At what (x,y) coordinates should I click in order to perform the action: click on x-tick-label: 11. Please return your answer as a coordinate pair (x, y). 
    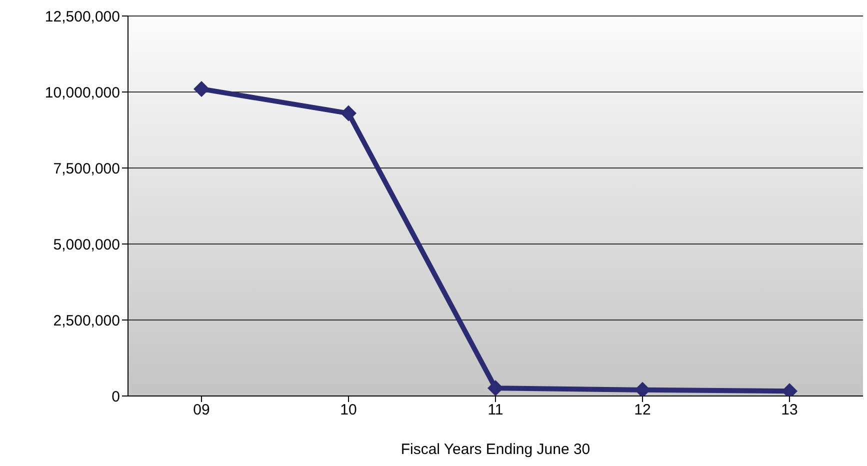
    Looking at the image, I should click on (496, 410).